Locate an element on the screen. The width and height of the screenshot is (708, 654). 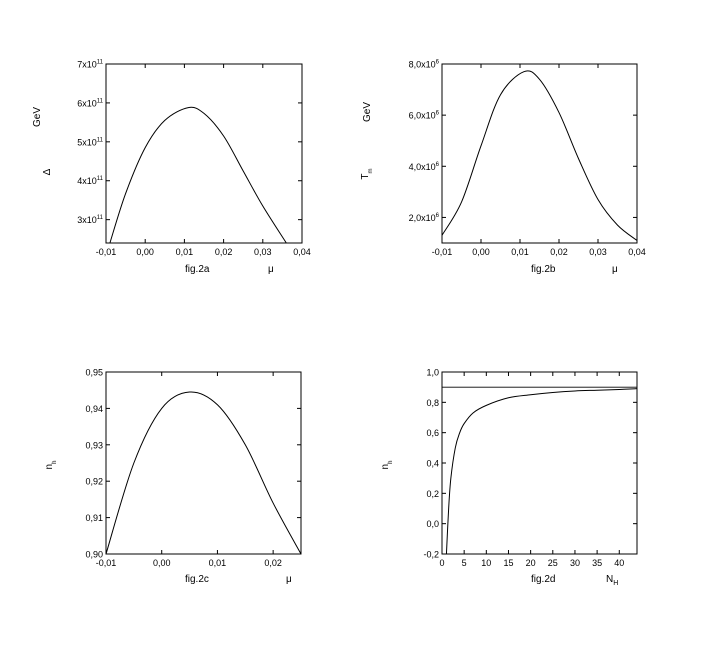
y-tick-label: 0,92 is located at coordinates (94, 482).